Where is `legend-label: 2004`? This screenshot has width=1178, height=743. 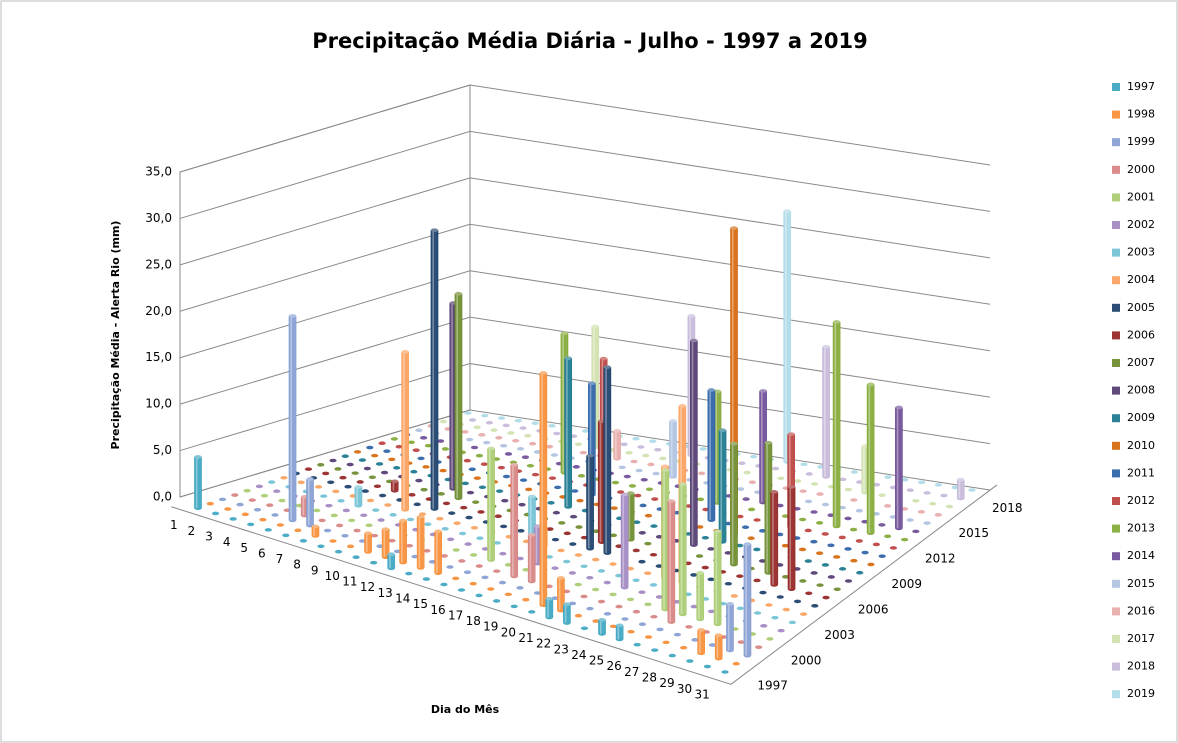 legend-label: 2004 is located at coordinates (1141, 279).